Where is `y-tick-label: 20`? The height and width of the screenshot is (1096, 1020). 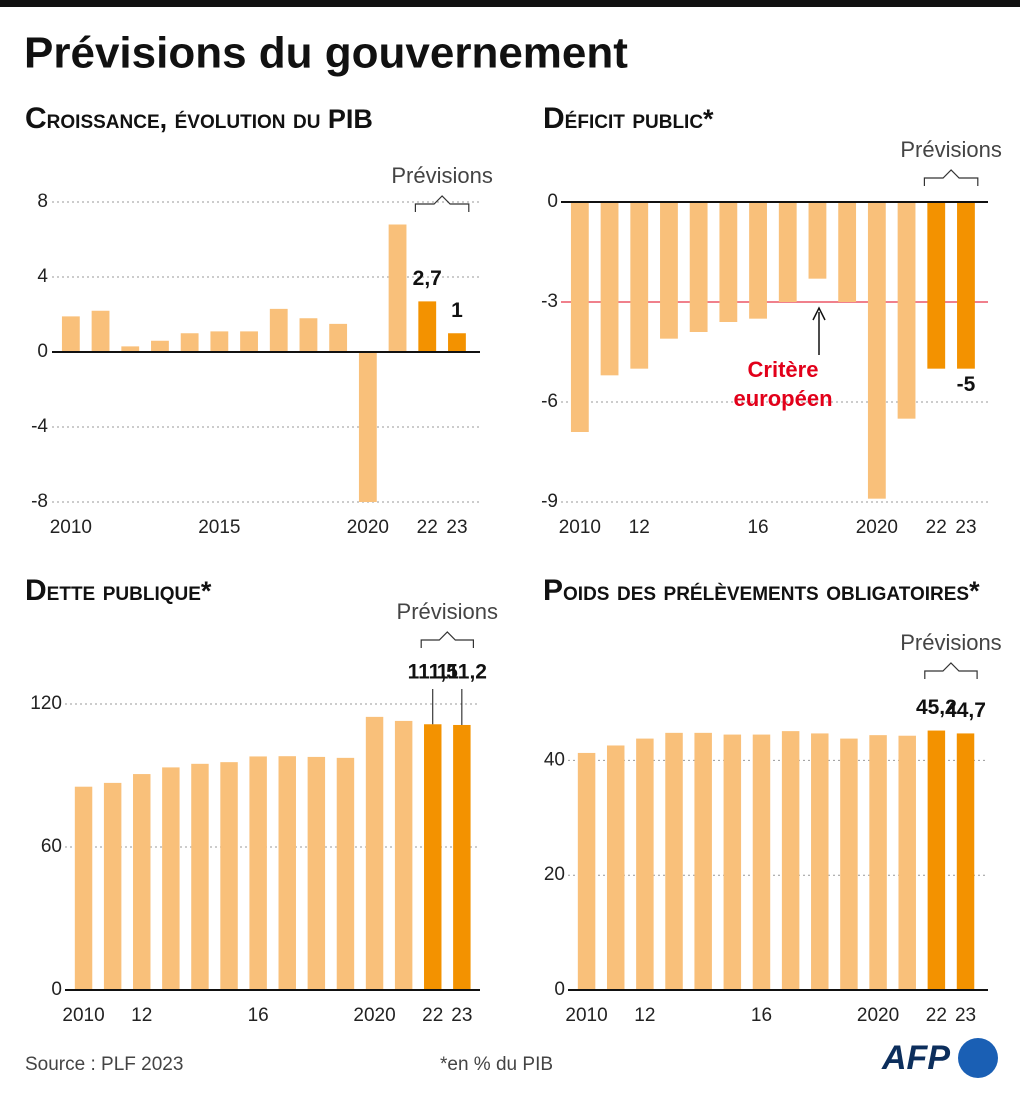 y-tick-label: 20 is located at coordinates (554, 874).